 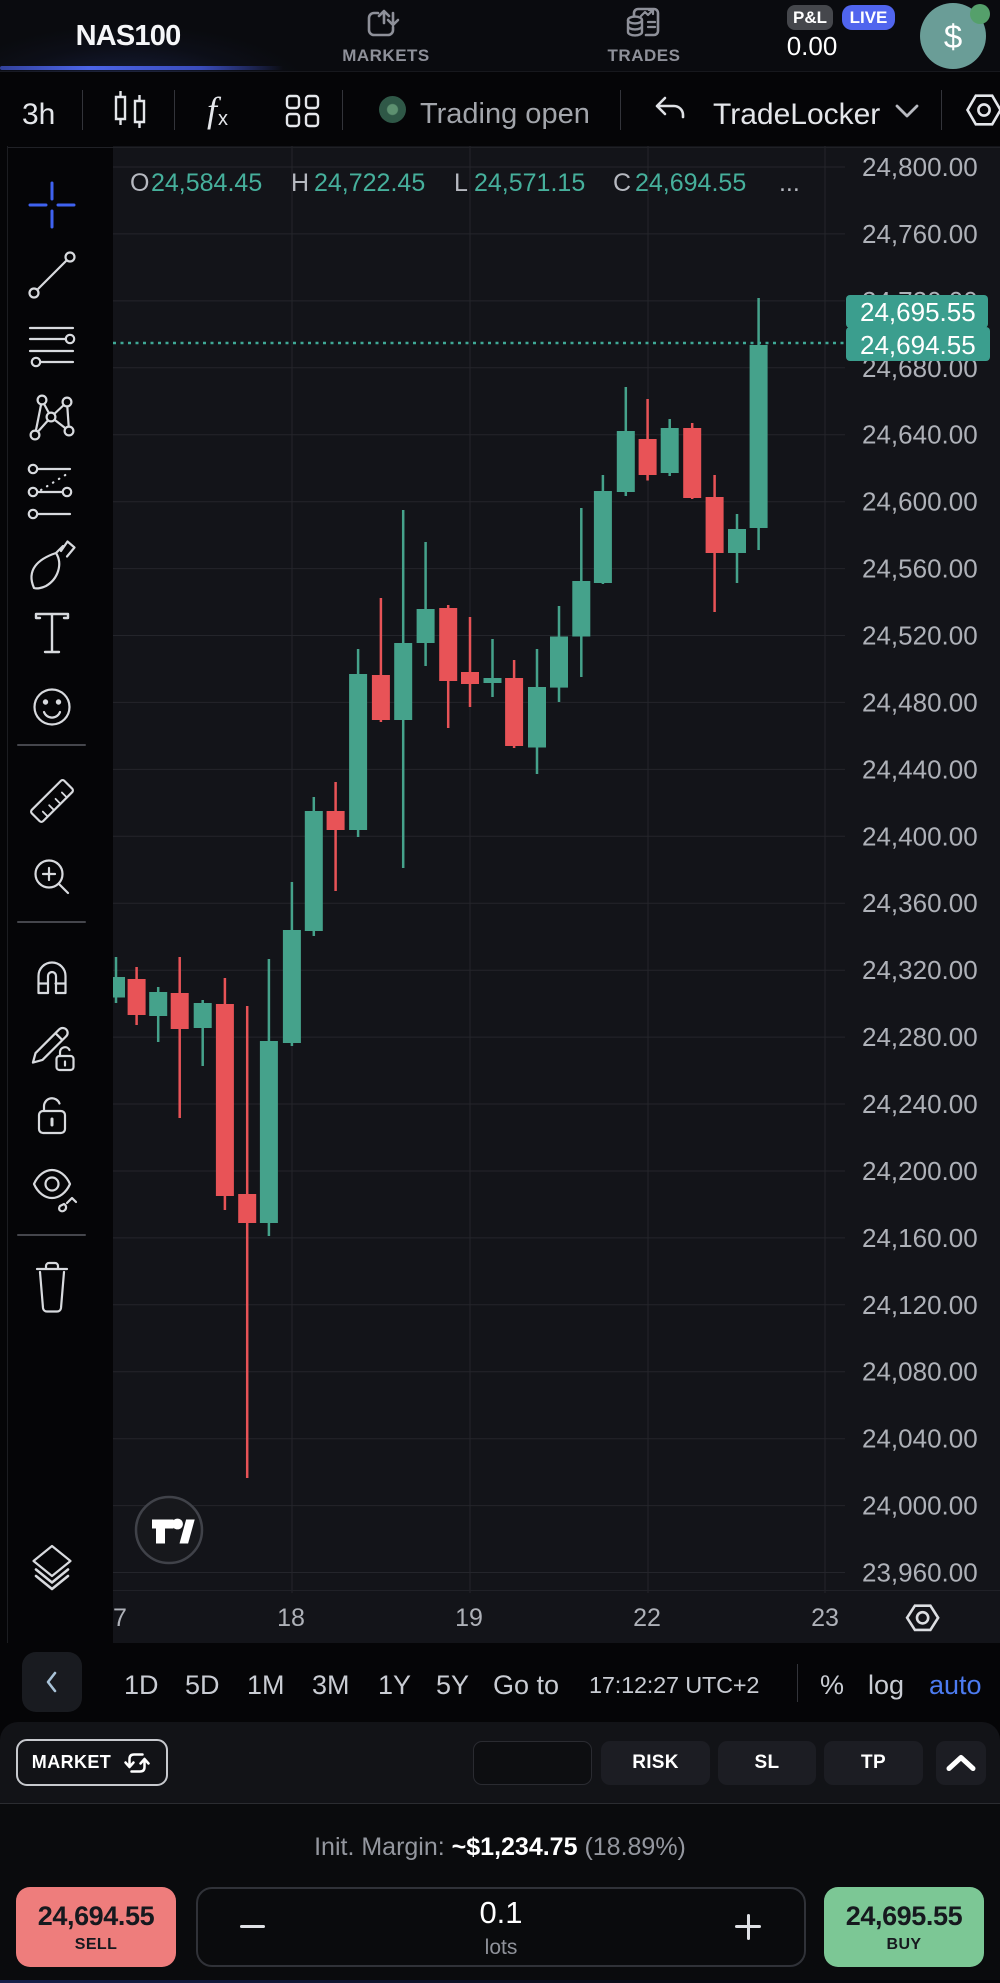 I want to click on svg-text: 24,240.00, so click(x=920, y=1104).